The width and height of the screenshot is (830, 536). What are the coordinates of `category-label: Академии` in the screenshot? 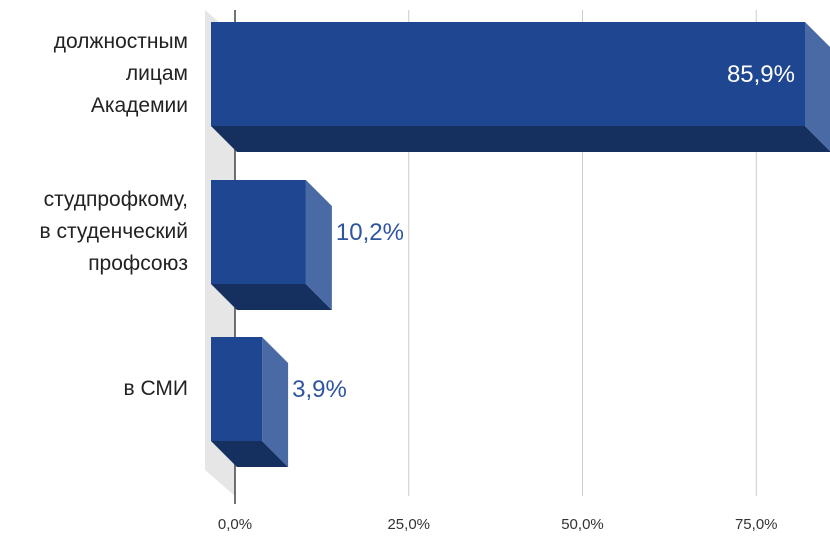 It's located at (139, 105).